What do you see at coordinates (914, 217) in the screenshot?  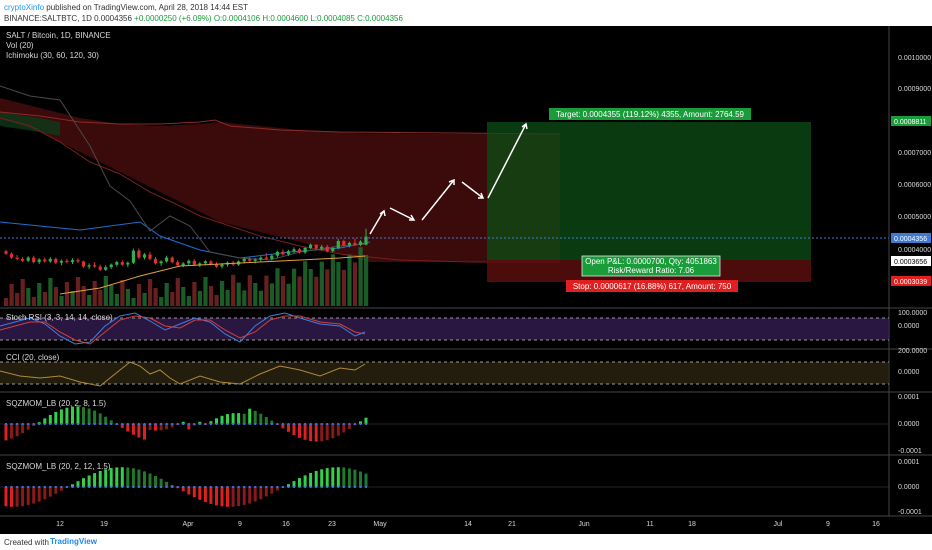 I see `price-tick: 0.0005000` at bounding box center [914, 217].